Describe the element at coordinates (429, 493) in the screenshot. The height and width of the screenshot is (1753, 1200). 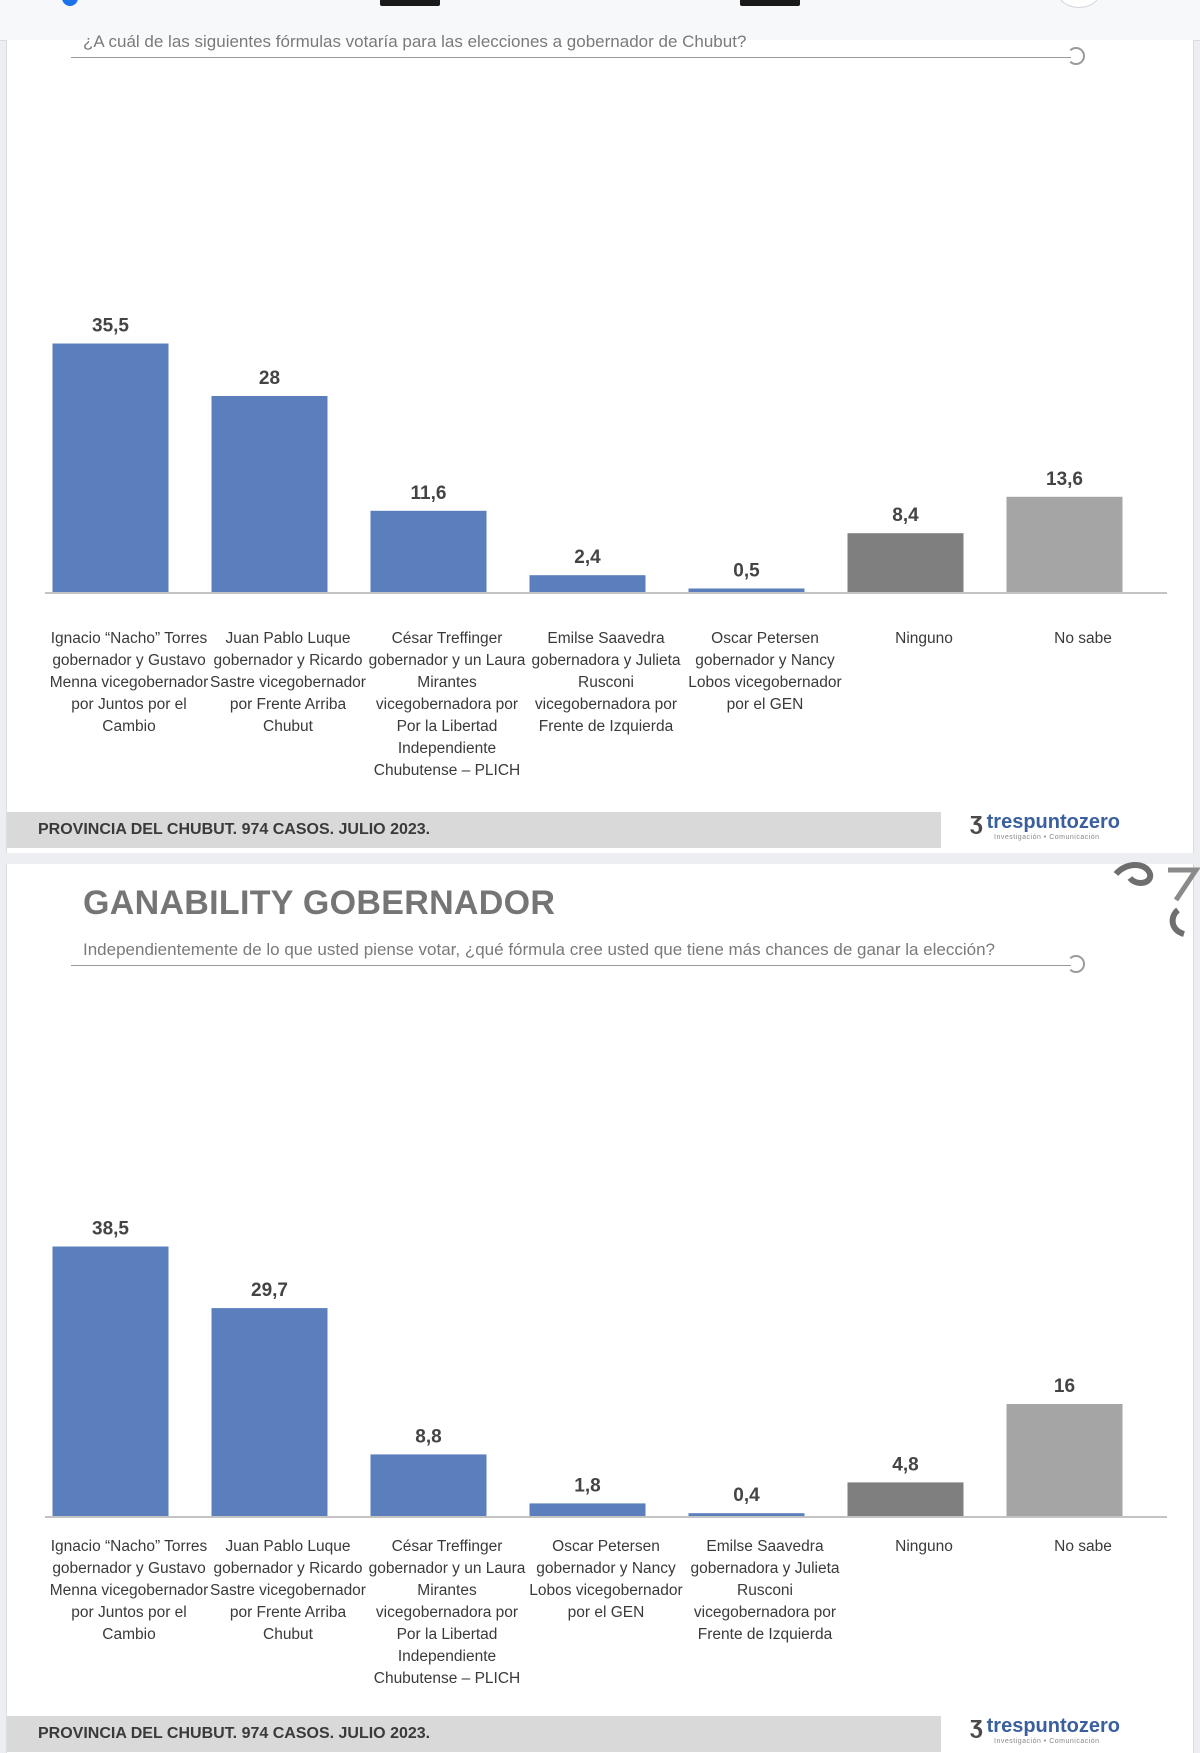
I see `data-label: 11,6` at that location.